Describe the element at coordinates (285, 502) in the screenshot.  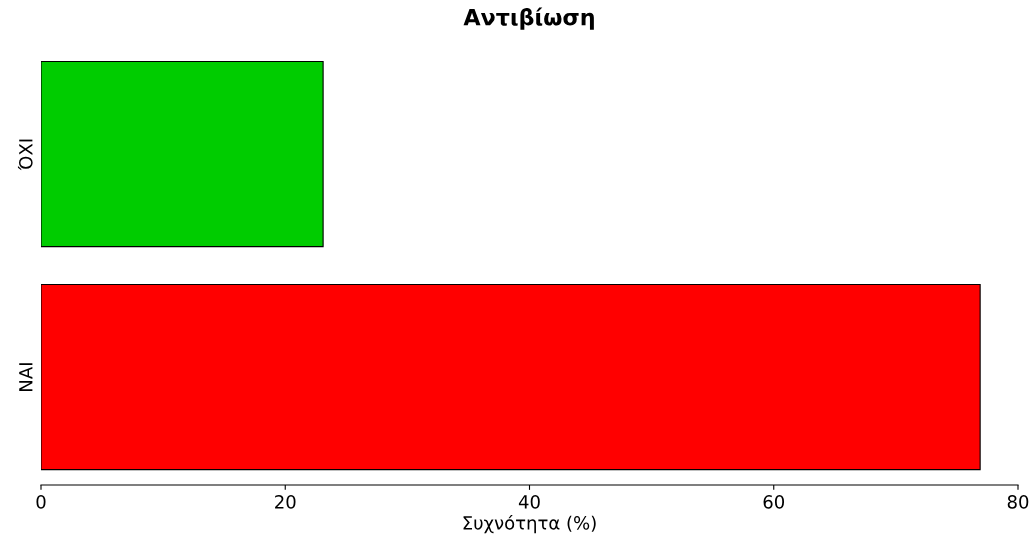
I see `x-tick-label: 20` at that location.